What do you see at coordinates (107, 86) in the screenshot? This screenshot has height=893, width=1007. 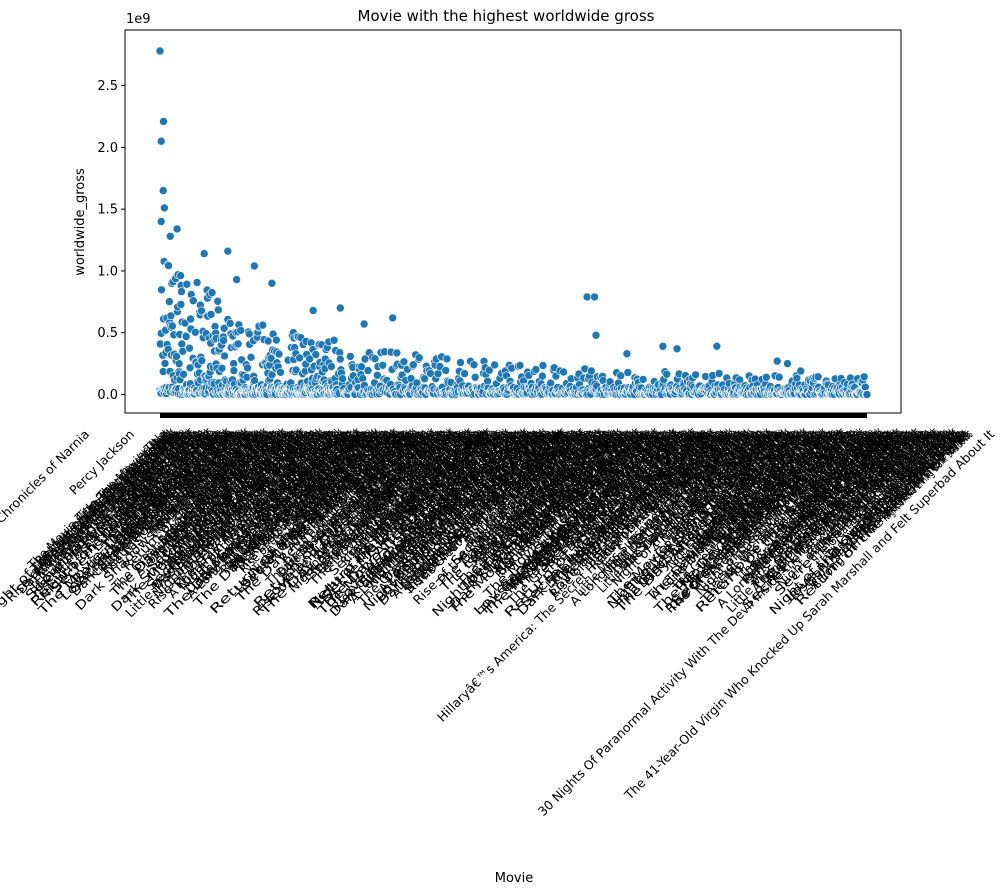 I see `y-tick-label: 2.5` at bounding box center [107, 86].